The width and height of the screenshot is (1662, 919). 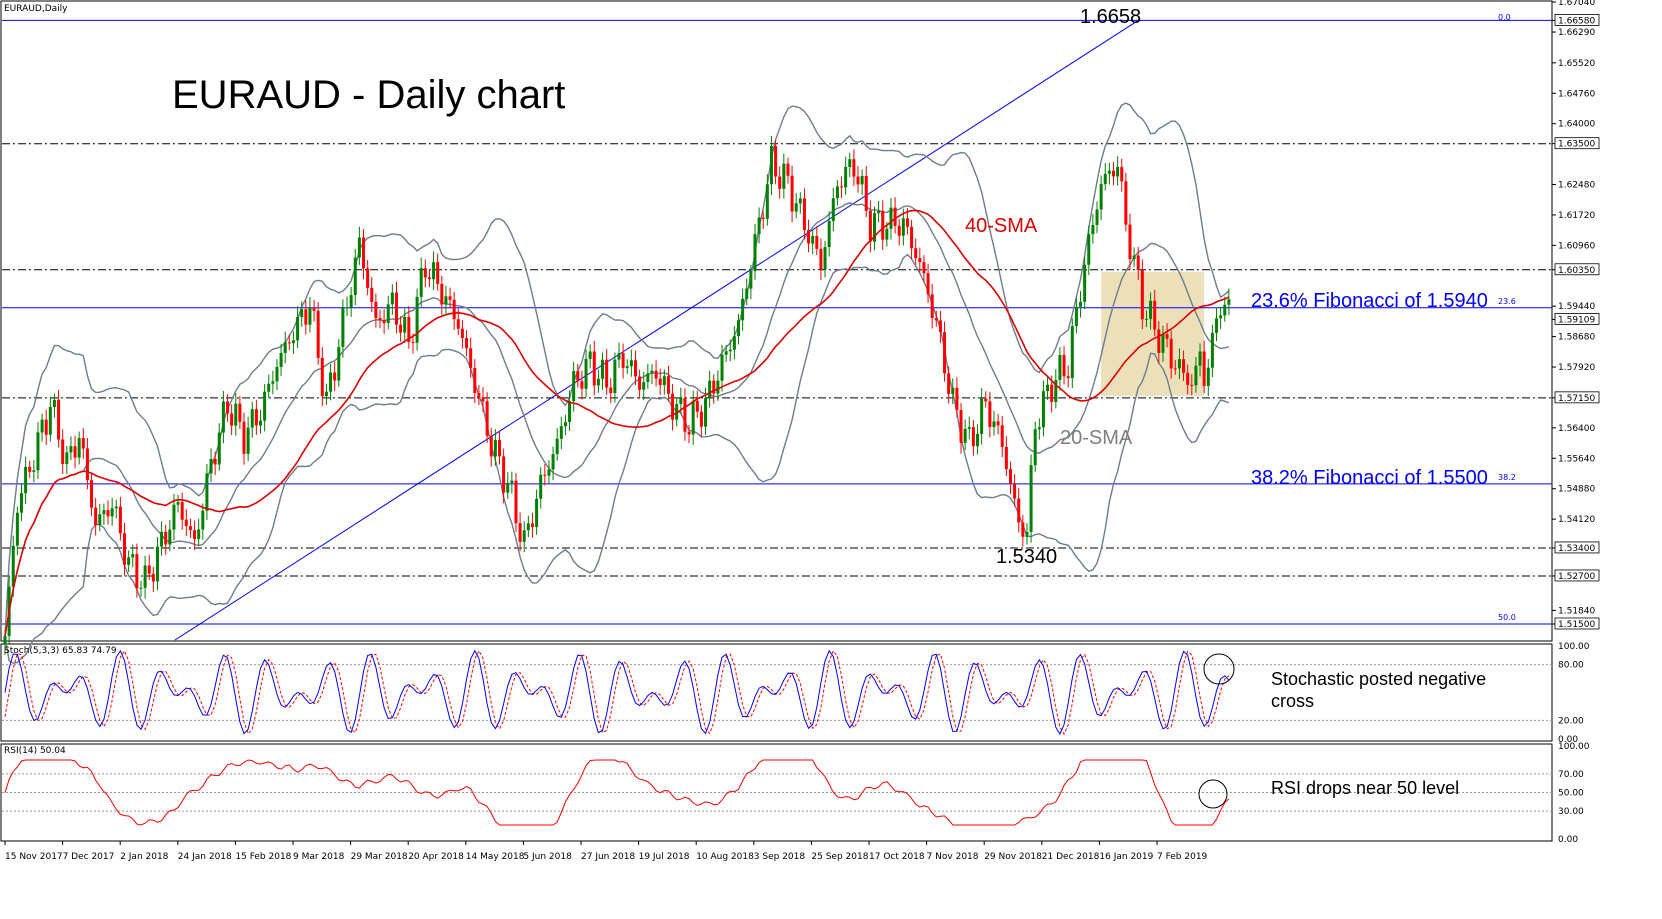 I want to click on sma40-label: 40-SMA, so click(x=1001, y=226).